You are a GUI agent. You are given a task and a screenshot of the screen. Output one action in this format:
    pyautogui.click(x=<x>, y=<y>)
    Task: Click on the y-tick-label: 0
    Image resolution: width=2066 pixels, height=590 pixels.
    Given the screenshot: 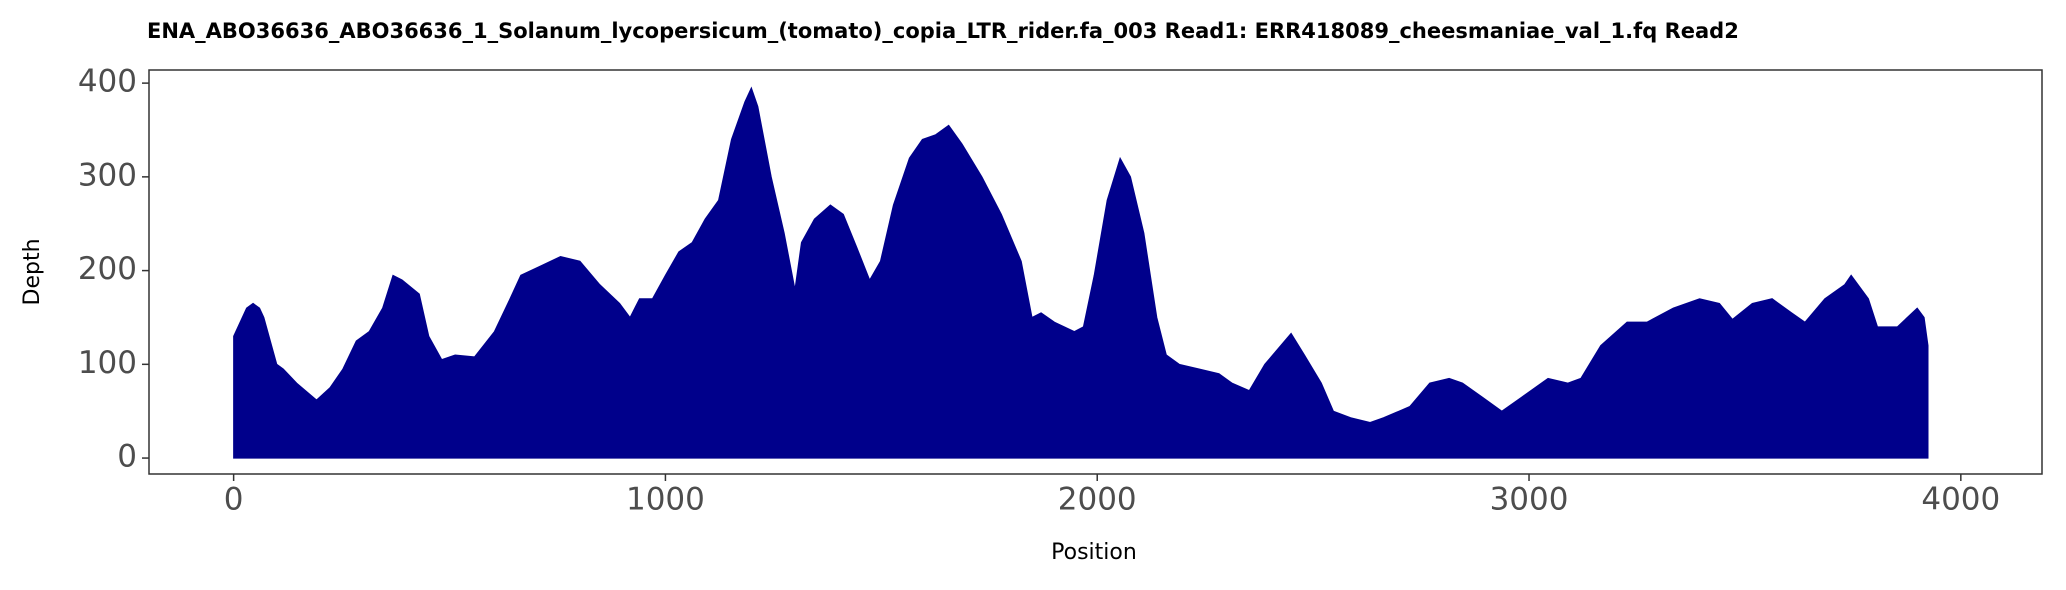 What is the action you would take?
    pyautogui.click(x=127, y=457)
    